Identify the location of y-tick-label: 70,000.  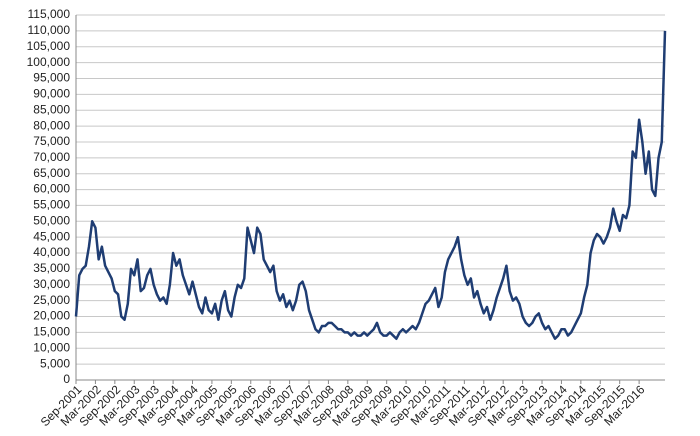
(51, 157).